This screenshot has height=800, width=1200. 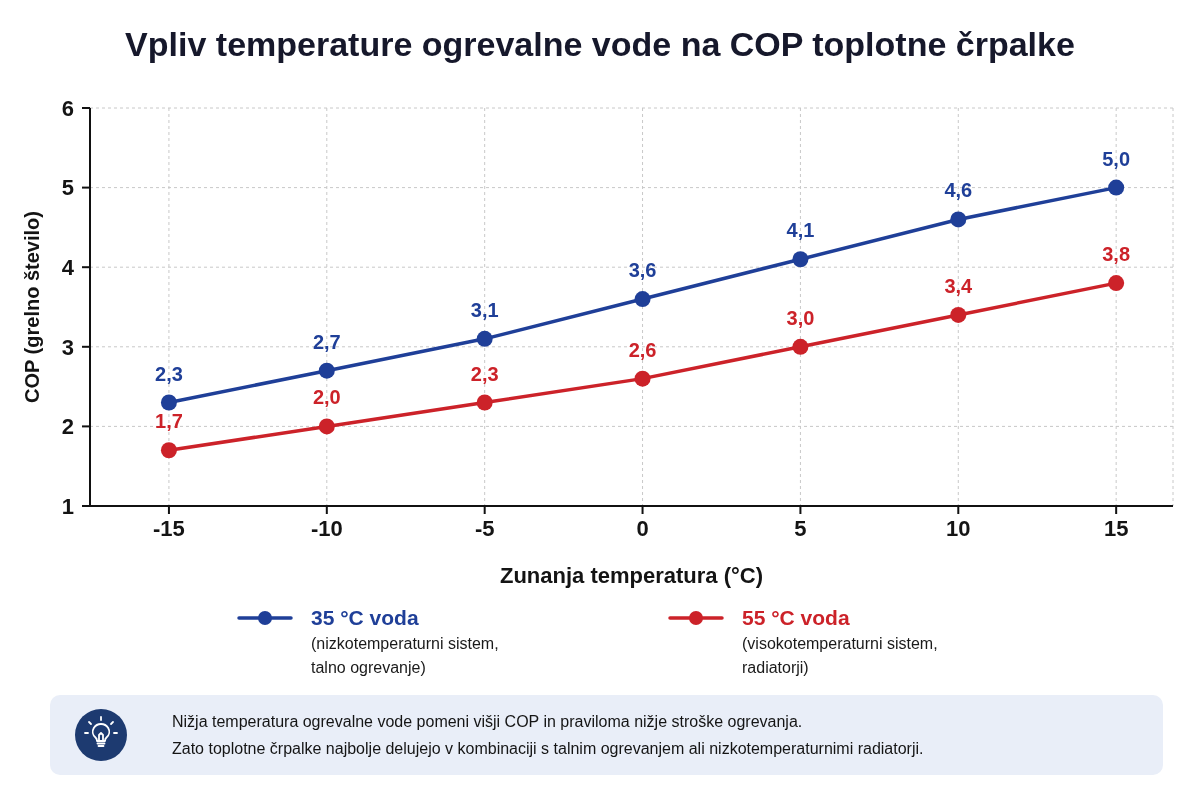 What do you see at coordinates (68, 268) in the screenshot?
I see `y-tick-label: 4` at bounding box center [68, 268].